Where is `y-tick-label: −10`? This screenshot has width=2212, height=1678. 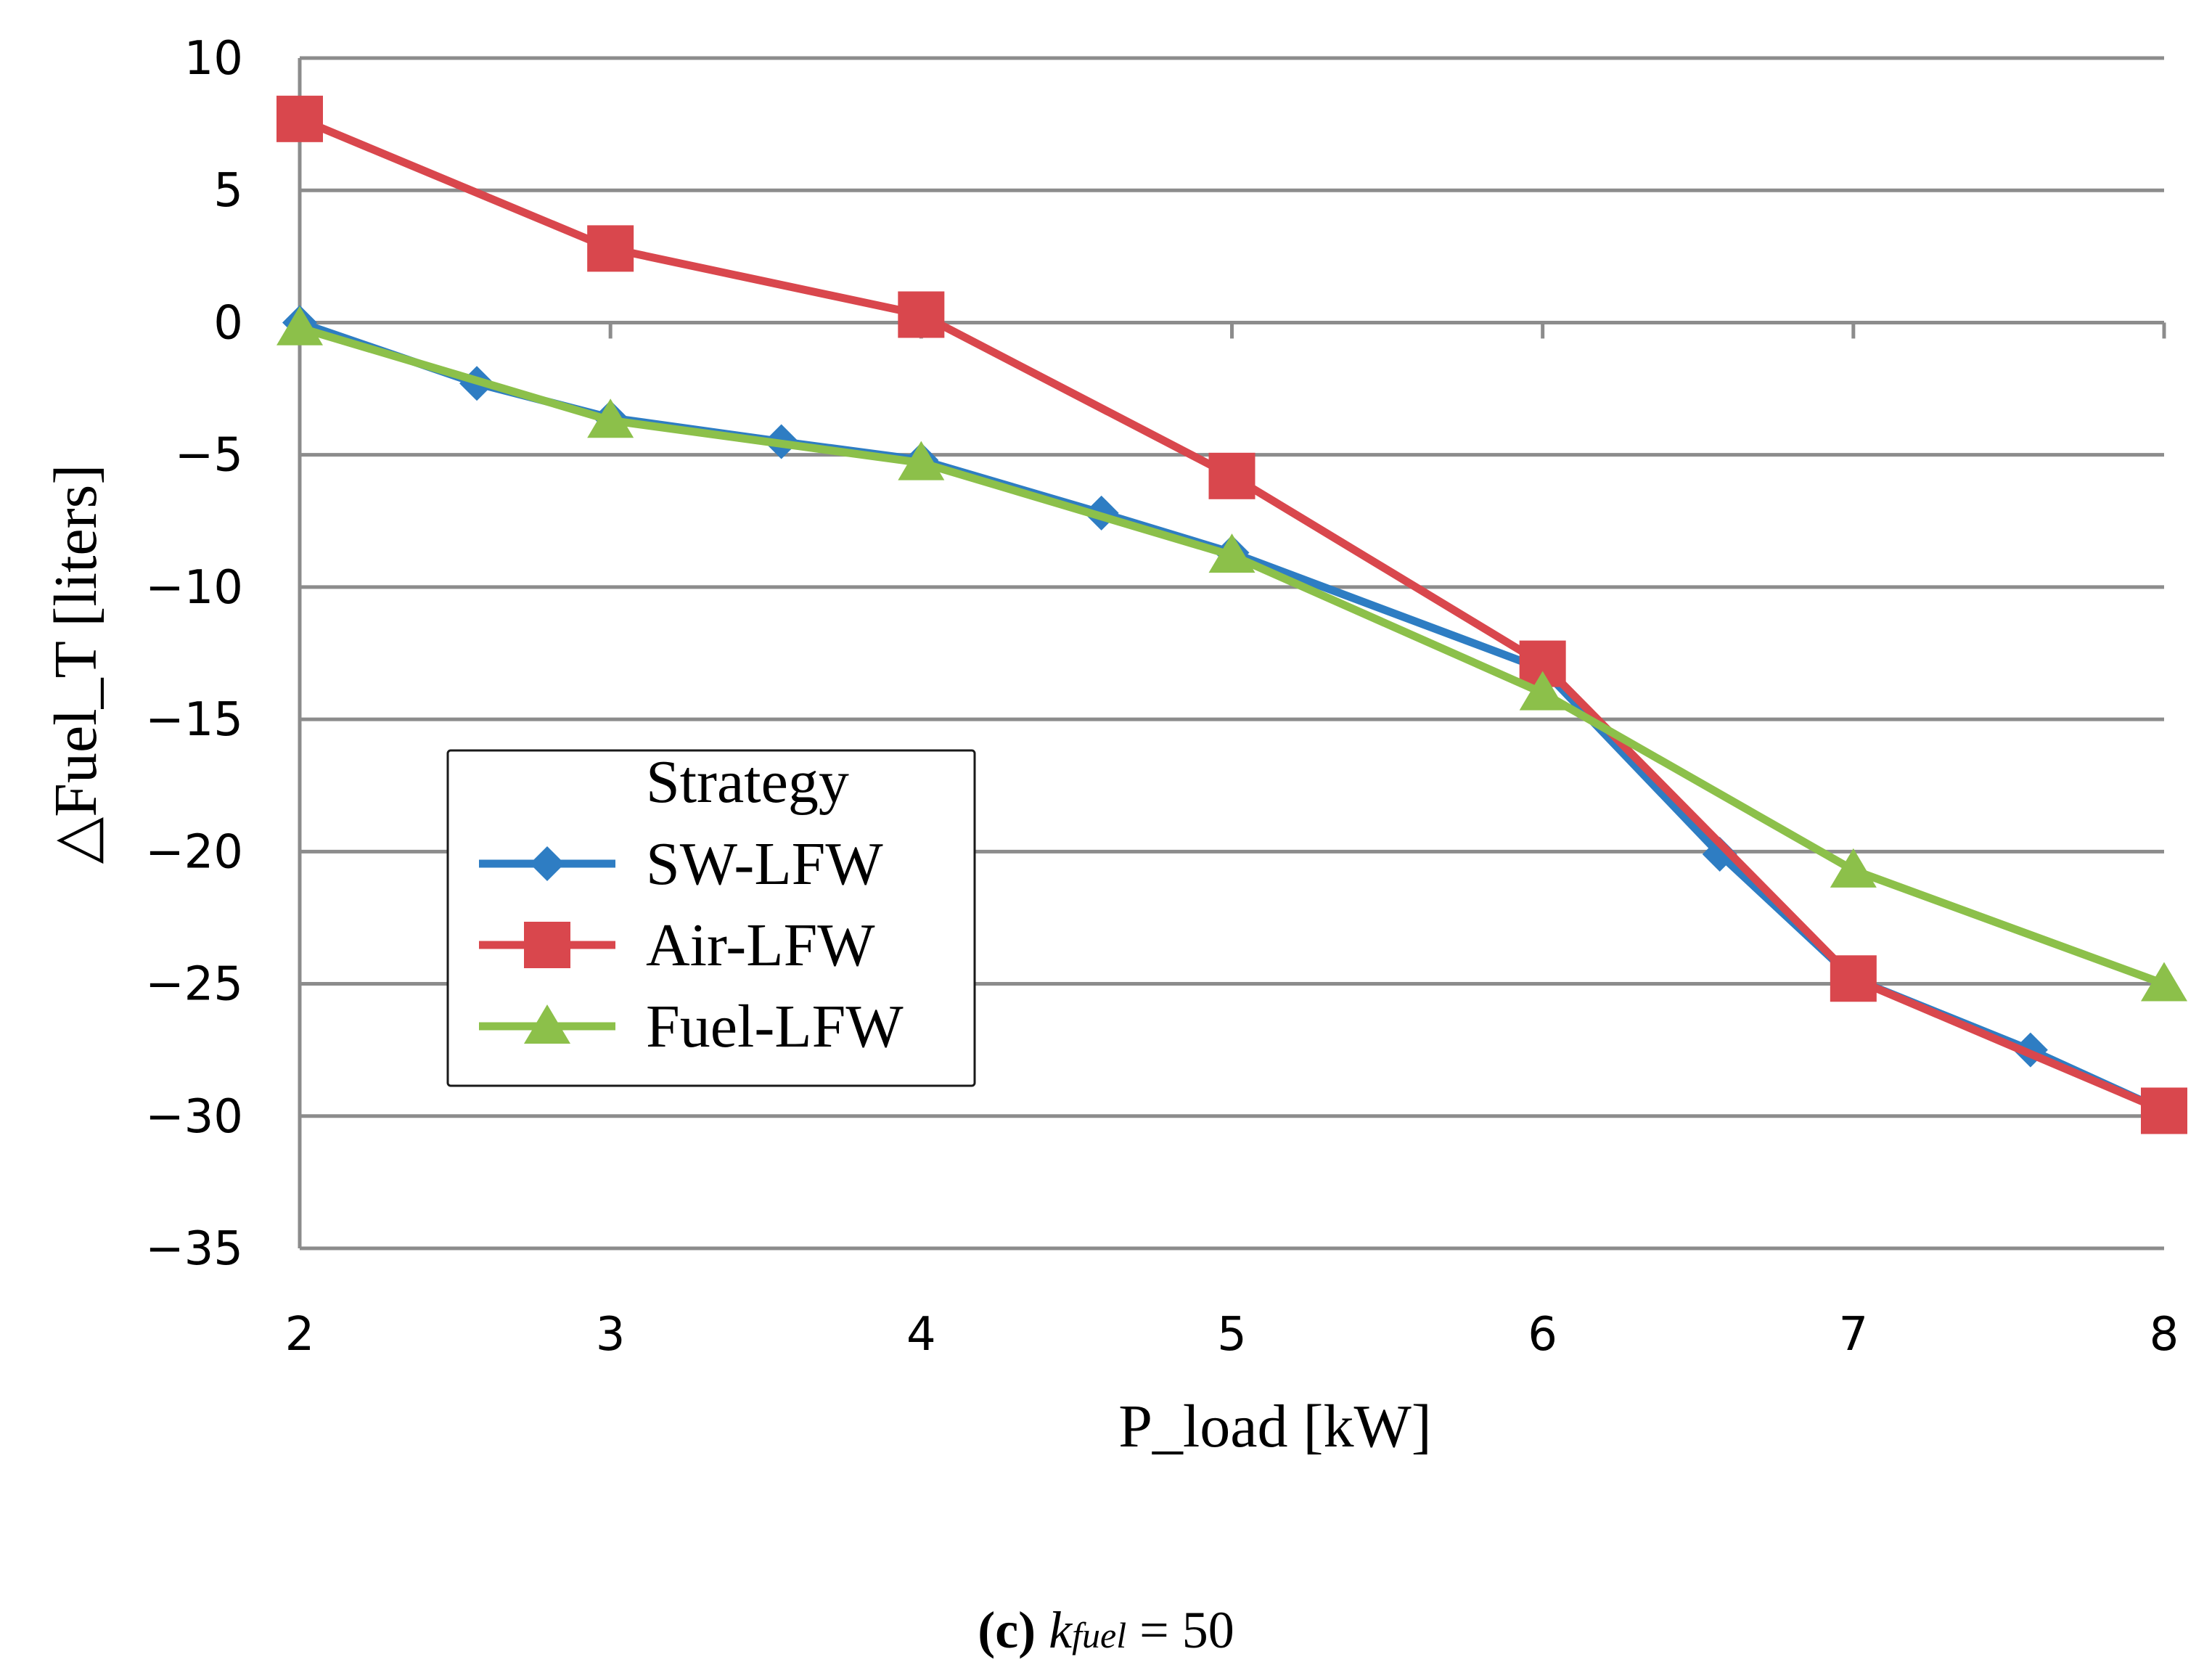 y-tick-label: −10 is located at coordinates (194, 588).